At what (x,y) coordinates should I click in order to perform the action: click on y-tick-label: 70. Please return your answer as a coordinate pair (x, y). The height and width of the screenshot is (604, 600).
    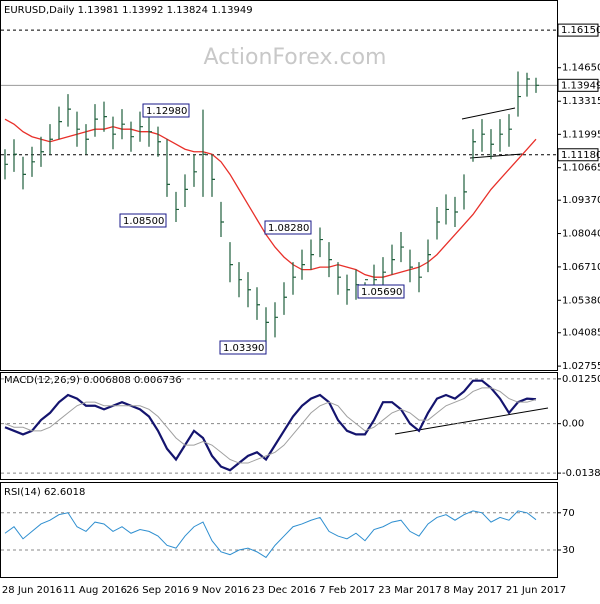
    Looking at the image, I should click on (568, 513).